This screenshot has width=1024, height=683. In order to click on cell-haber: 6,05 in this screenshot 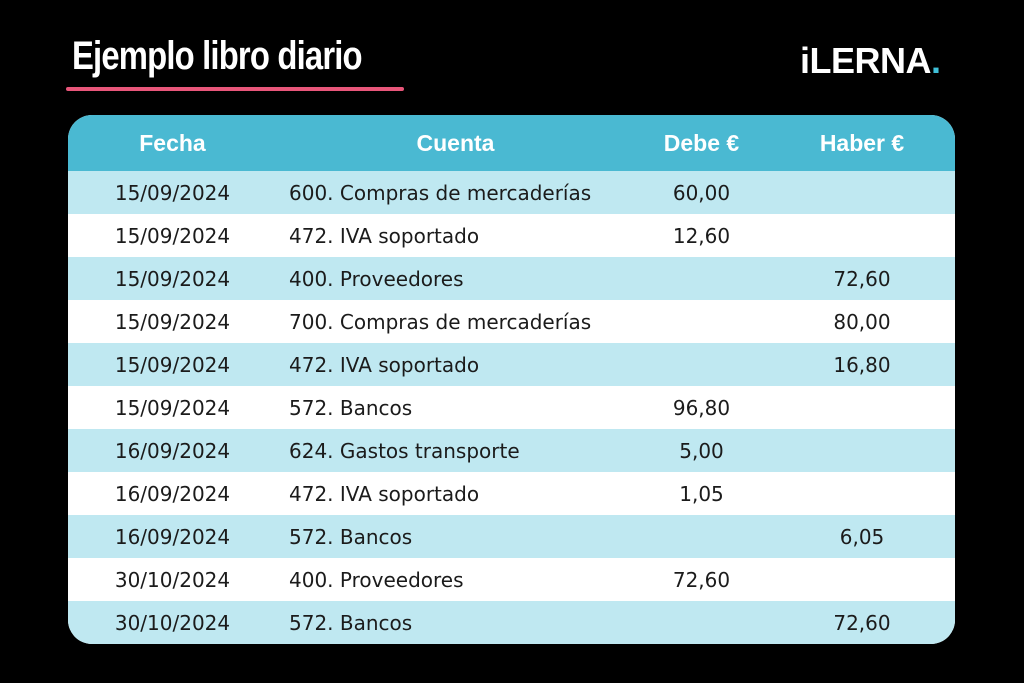, I will do `click(862, 536)`.